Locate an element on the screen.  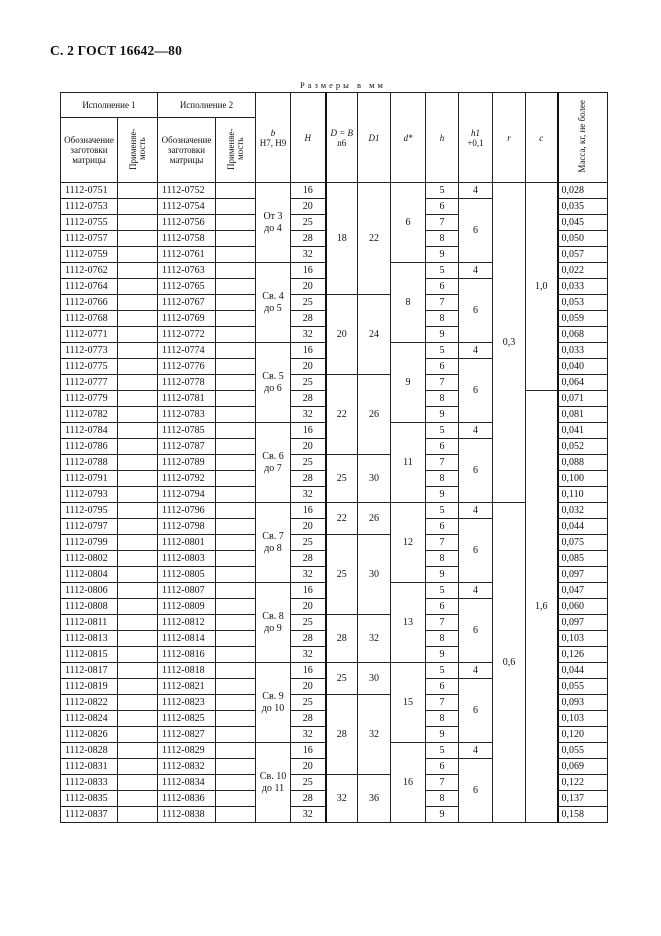
c-value: 1,6 is located at coordinates (541, 606).